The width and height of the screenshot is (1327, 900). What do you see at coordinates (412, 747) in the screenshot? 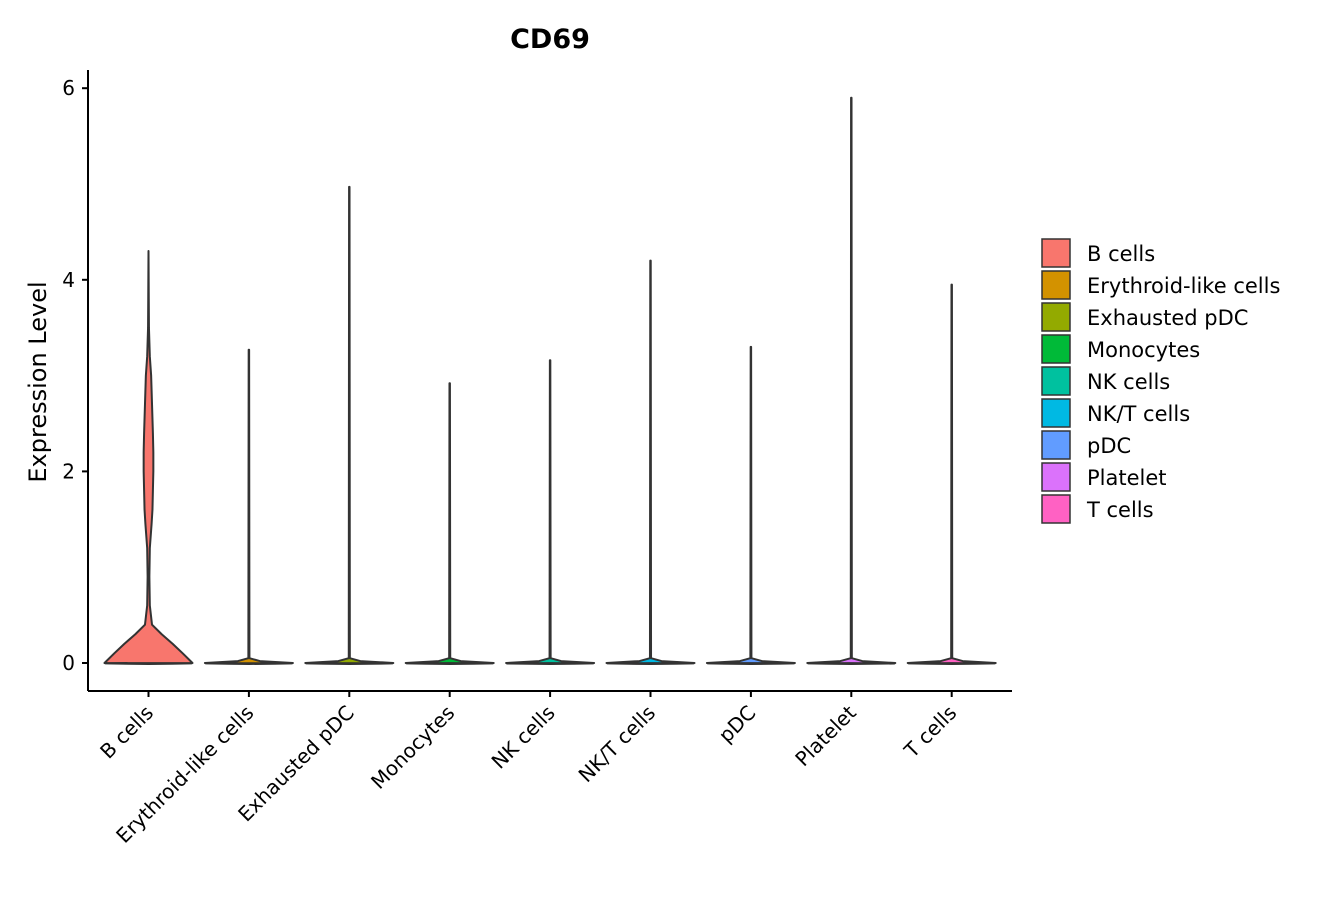
I see `x-tick-label: Monocytes` at bounding box center [412, 747].